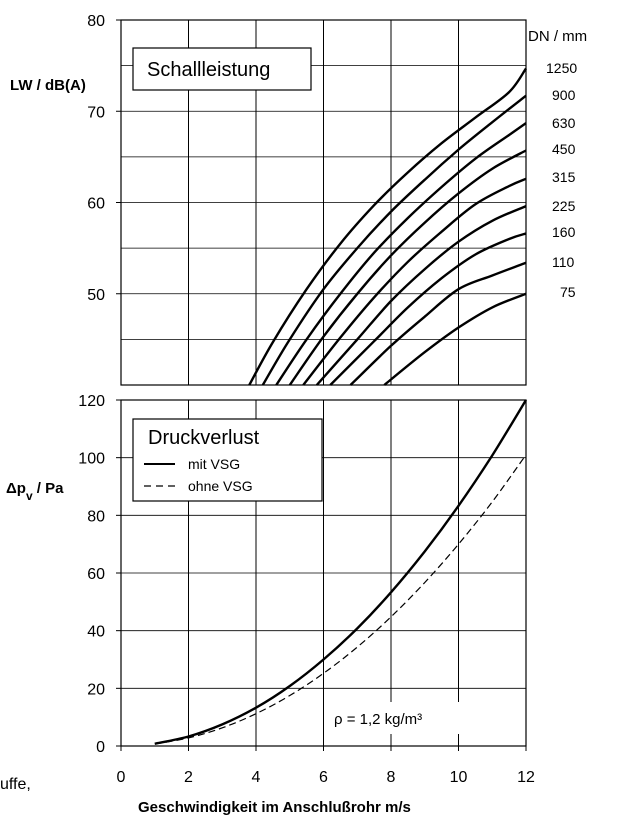 Image resolution: width=624 pixels, height=825 pixels. Describe the element at coordinates (214, 464) in the screenshot. I see `legend-label-mit-vsg: mit VSG` at that location.